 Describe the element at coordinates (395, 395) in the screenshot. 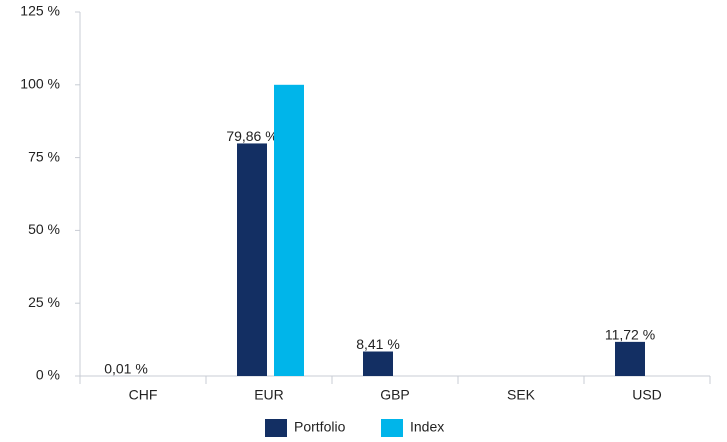

I see `x-tick-label: GBP` at that location.